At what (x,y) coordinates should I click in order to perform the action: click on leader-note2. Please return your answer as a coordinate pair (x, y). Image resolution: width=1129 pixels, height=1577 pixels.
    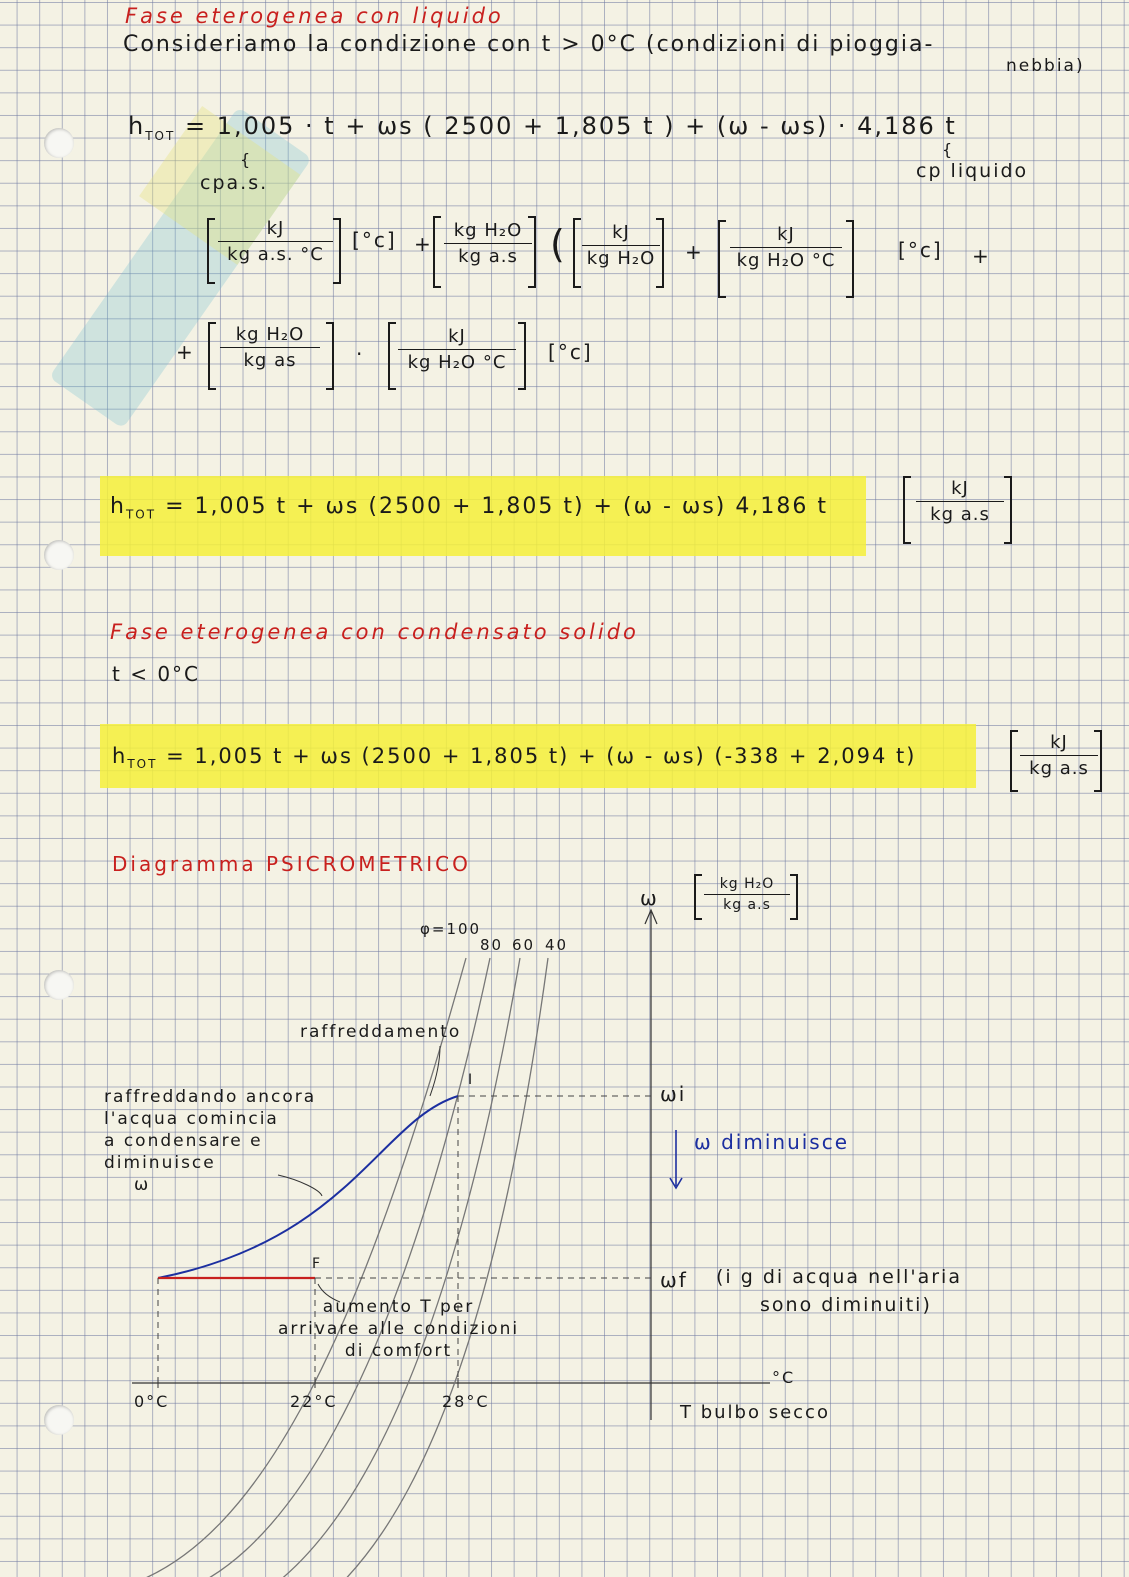
    Looking at the image, I should click on (329, 1293).